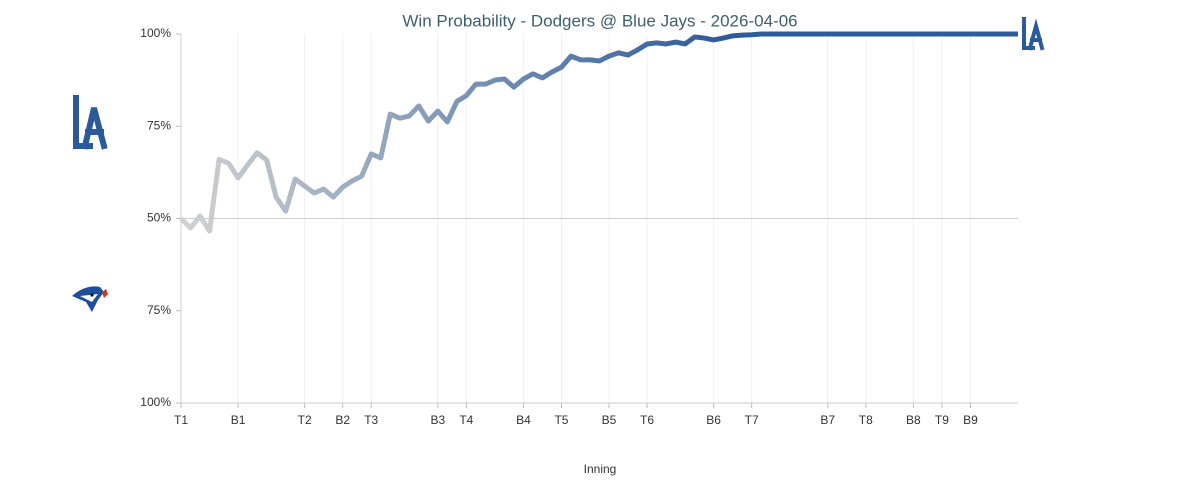 The height and width of the screenshot is (491, 1200). I want to click on x-tick-label: B1, so click(238, 420).